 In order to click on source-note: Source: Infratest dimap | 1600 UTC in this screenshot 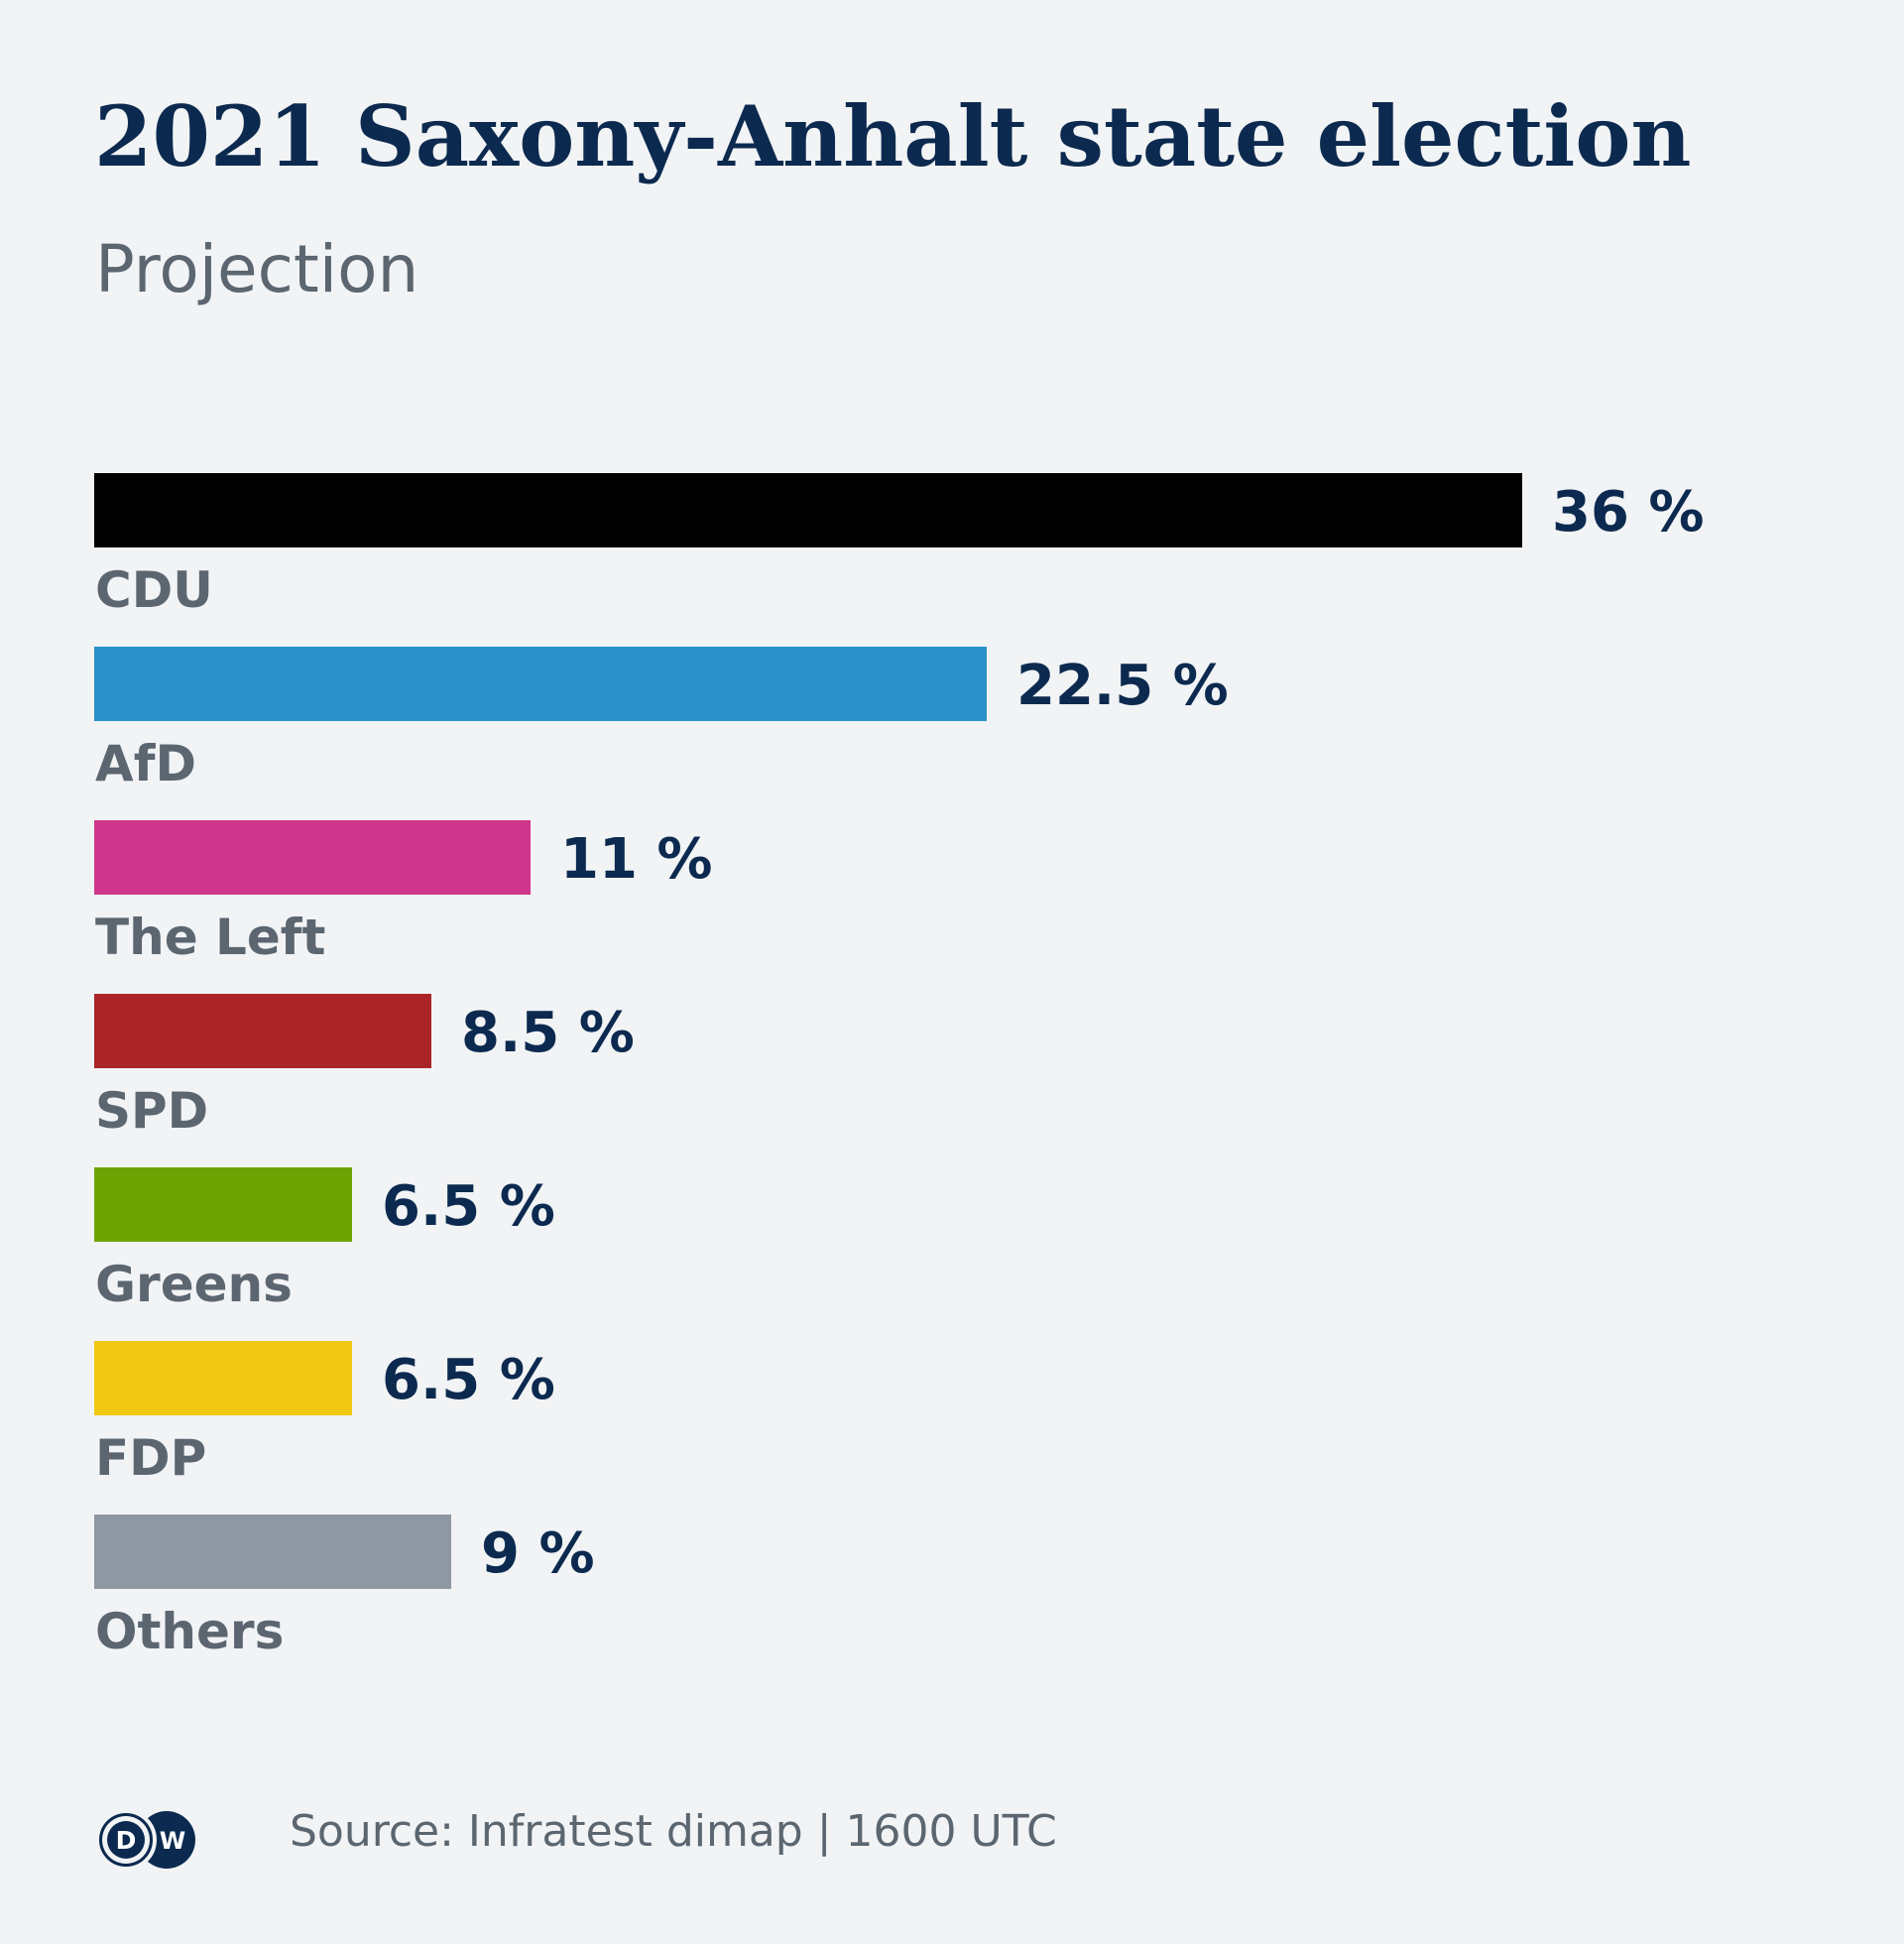, I will do `click(673, 1831)`.